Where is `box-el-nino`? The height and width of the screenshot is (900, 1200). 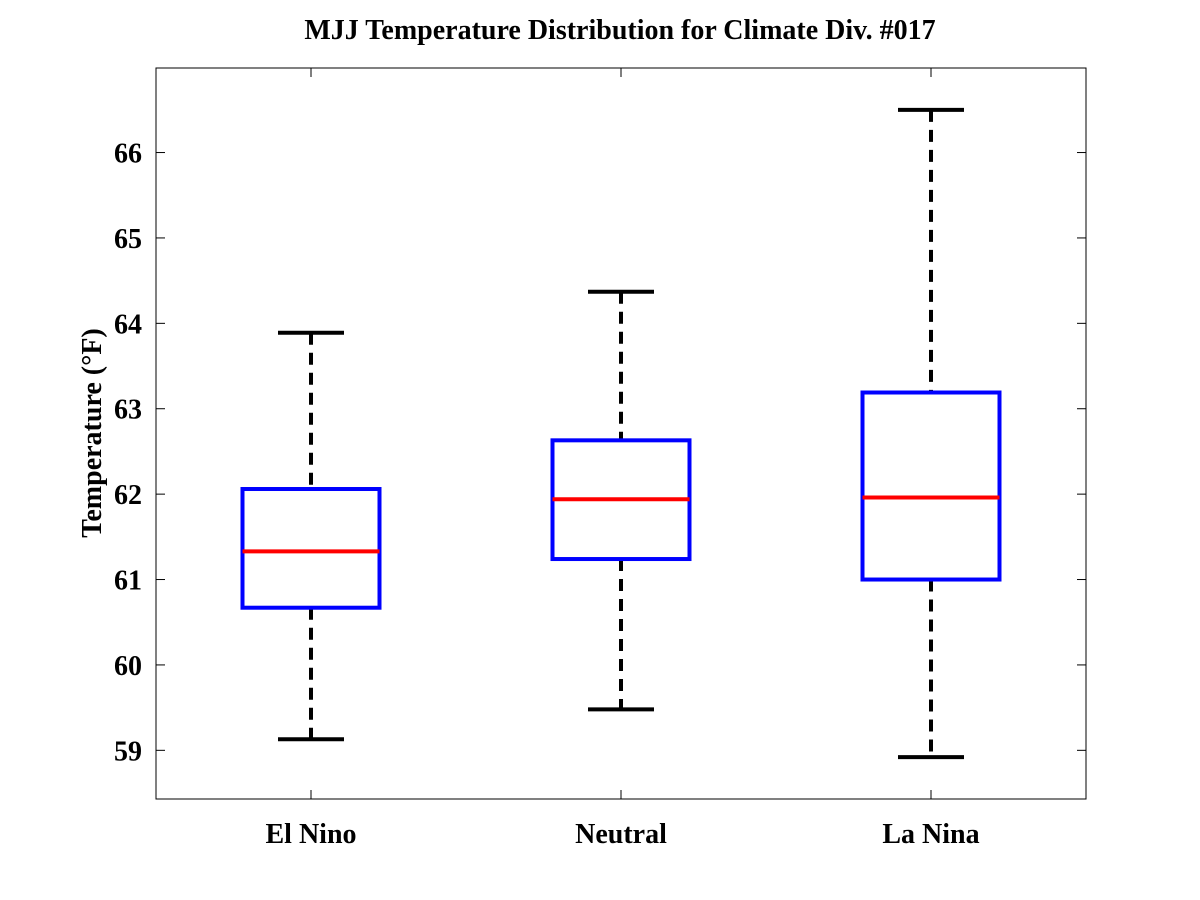 box-el-nino is located at coordinates (311, 536).